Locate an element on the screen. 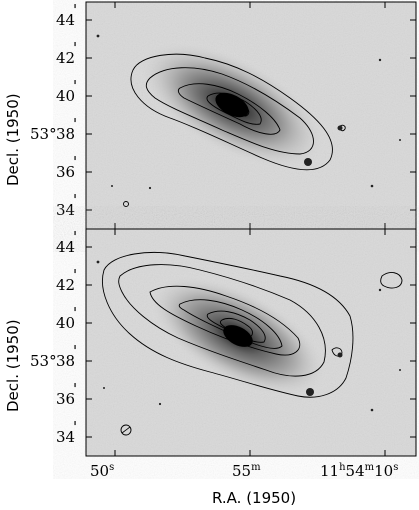 The height and width of the screenshot is (510, 419). bottom-y-tick-34: 34 is located at coordinates (65, 437).